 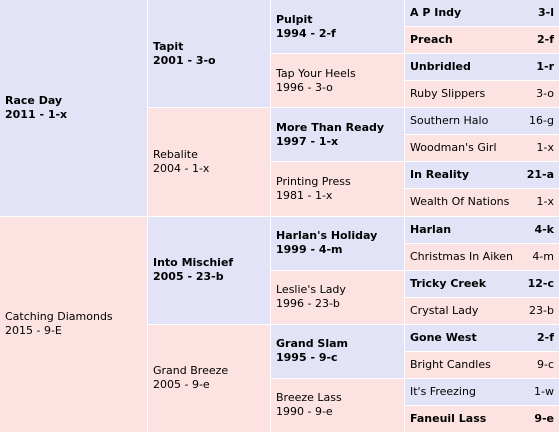 What do you see at coordinates (306, 33) in the screenshot?
I see `horse-info: 1994 - 2-f` at bounding box center [306, 33].